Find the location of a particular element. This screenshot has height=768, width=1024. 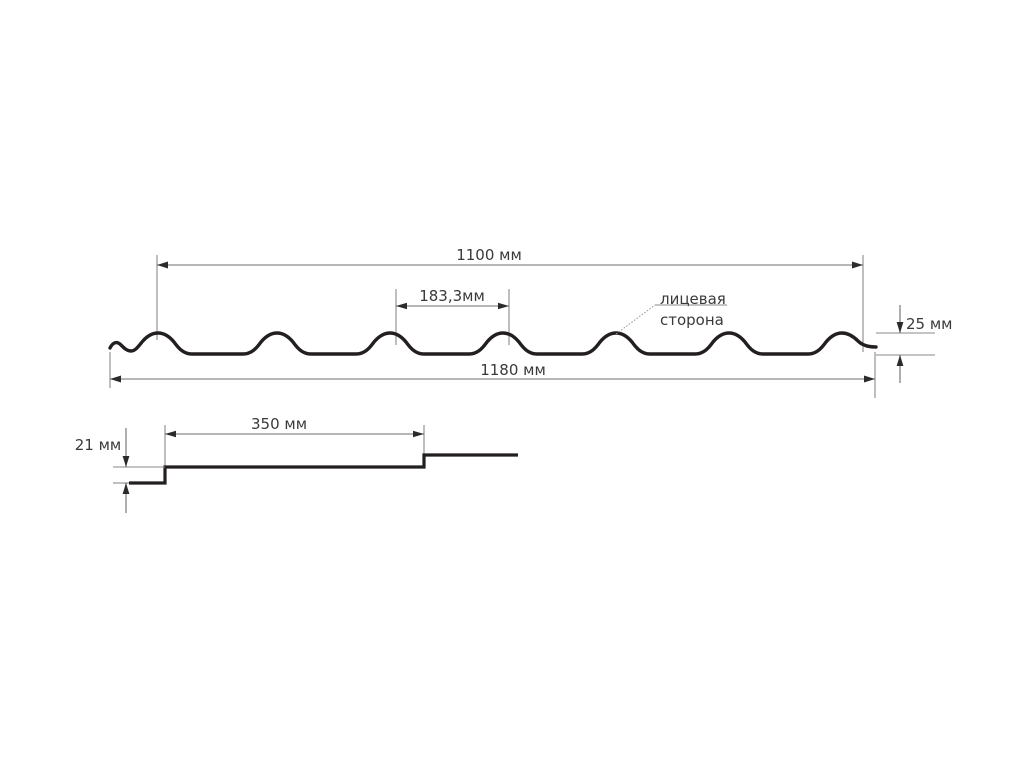

annotation-face-side-line2: сторона is located at coordinates (692, 320).